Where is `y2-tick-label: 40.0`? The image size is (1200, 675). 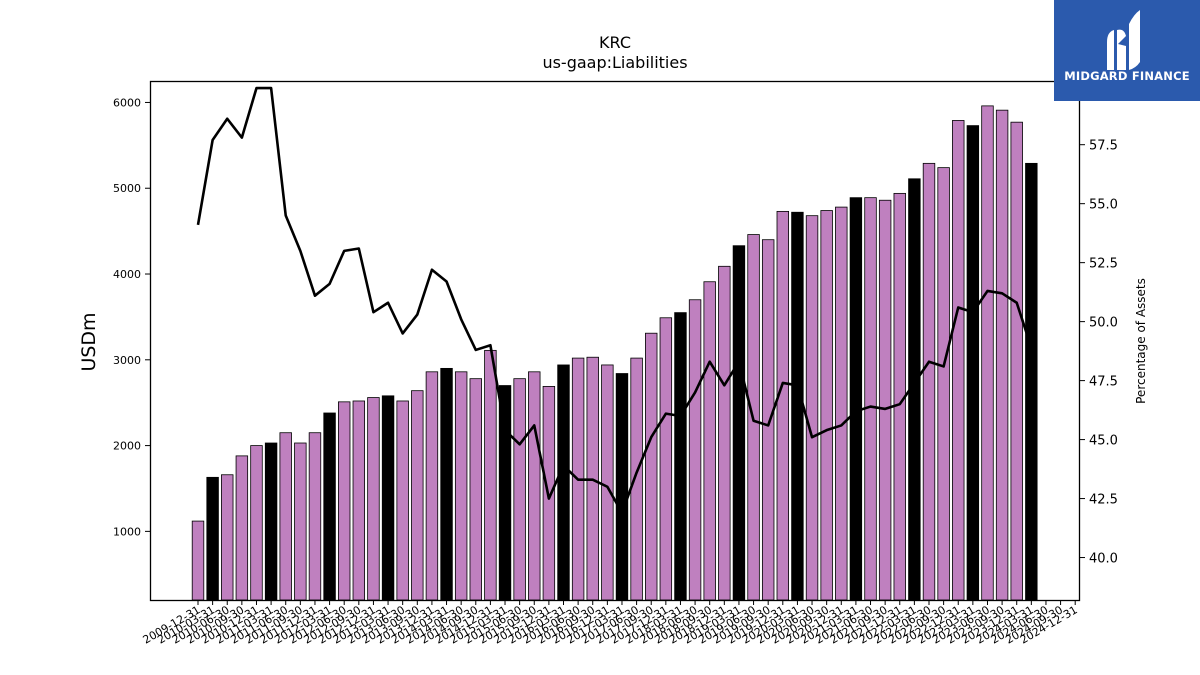 y2-tick-label: 40.0 is located at coordinates (1103, 559).